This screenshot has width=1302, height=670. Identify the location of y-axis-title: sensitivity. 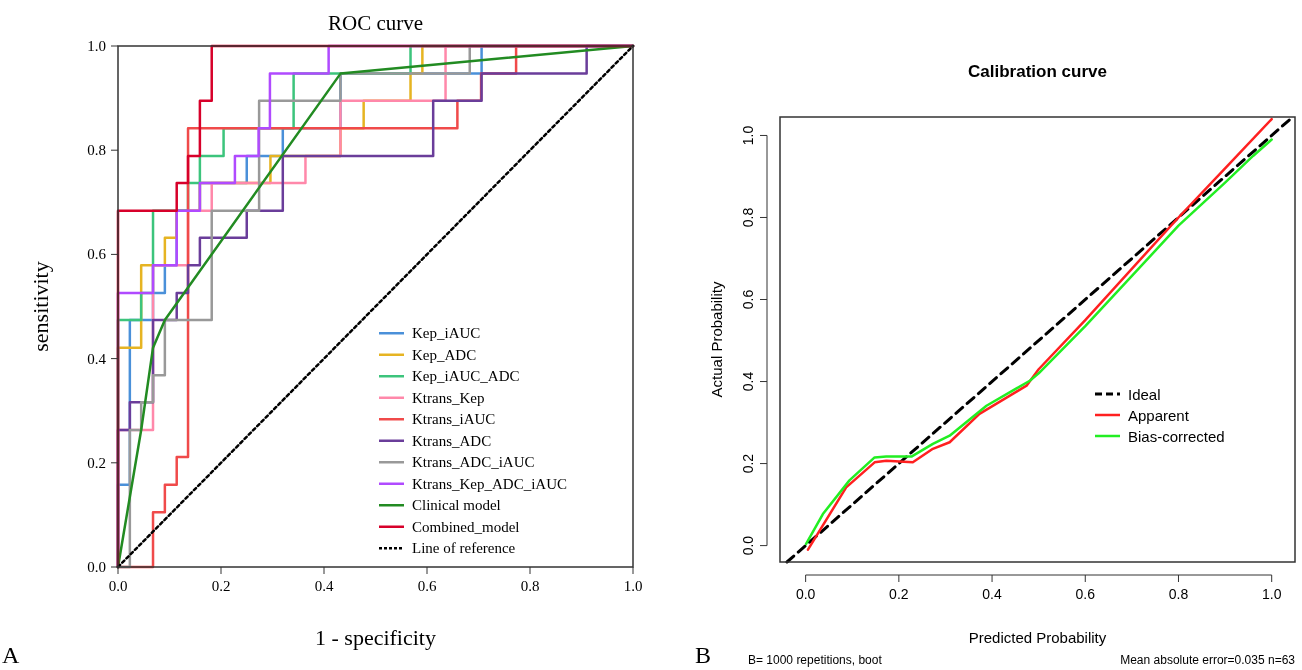
(40, 306).